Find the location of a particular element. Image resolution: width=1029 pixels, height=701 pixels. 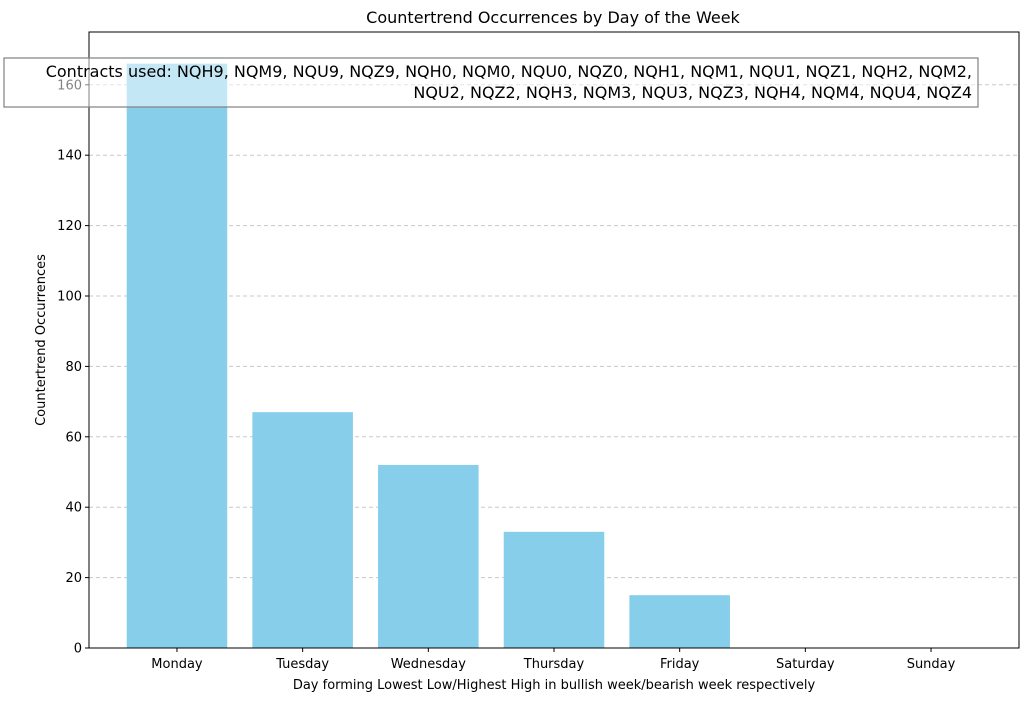

y-tick-label: 80 is located at coordinates (73, 367).